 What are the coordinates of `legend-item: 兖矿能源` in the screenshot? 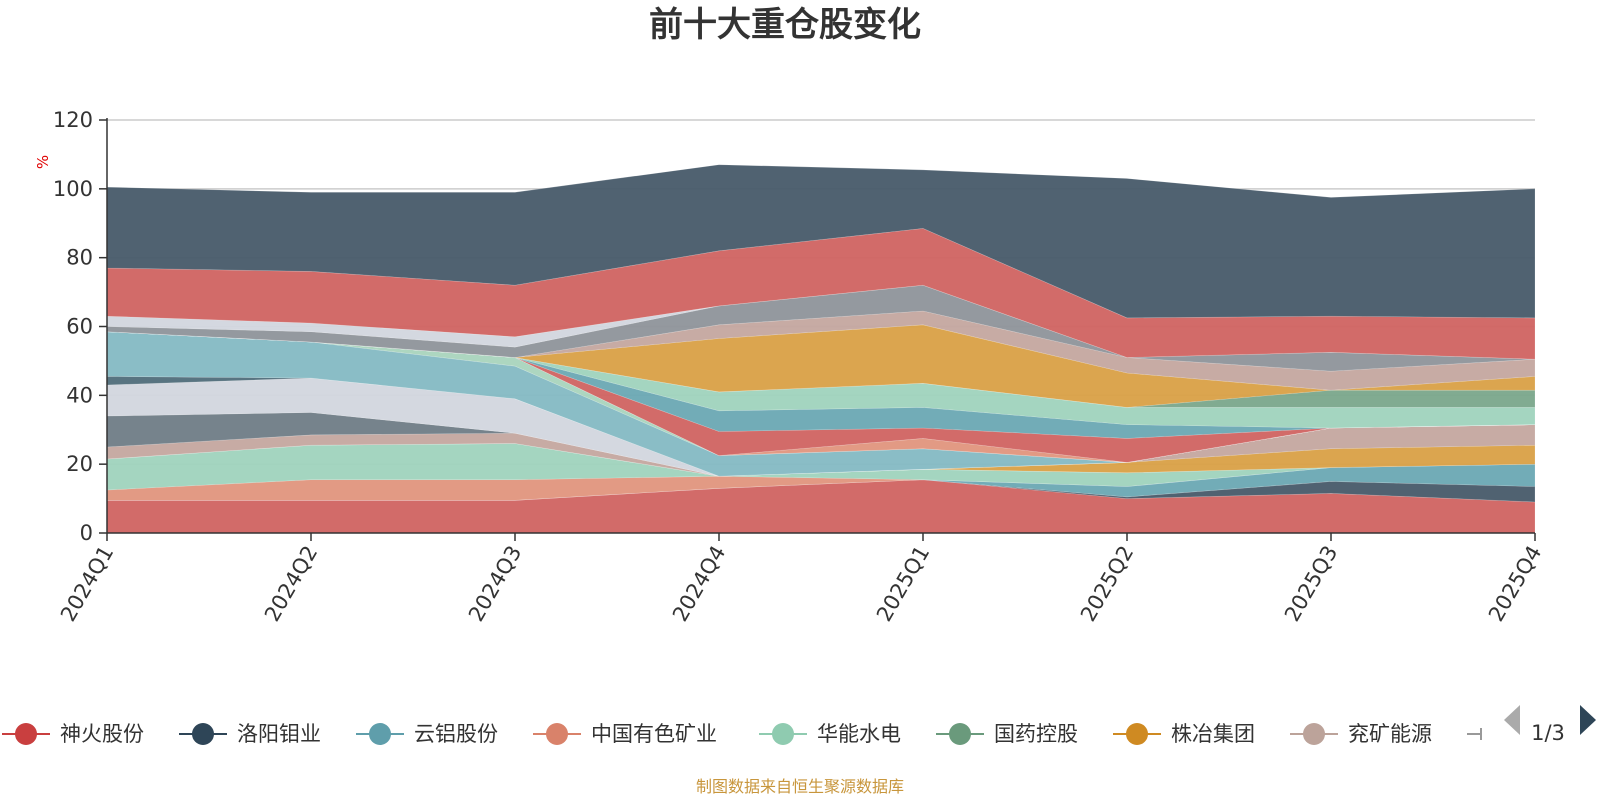 It's located at (1361, 734).